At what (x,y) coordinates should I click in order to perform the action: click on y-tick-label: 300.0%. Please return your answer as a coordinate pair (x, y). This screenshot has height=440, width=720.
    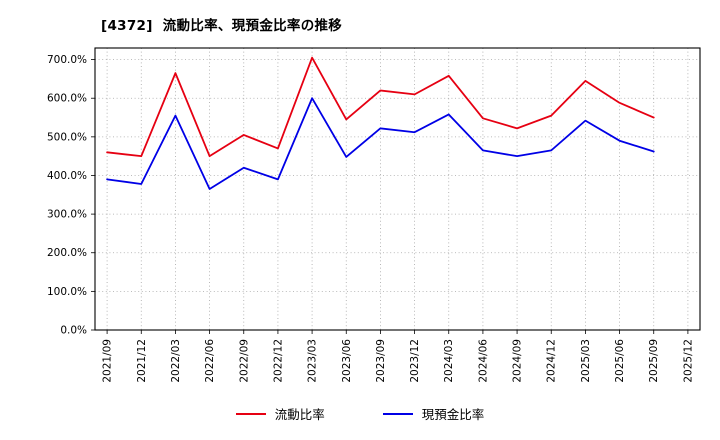
    Looking at the image, I should click on (67, 215).